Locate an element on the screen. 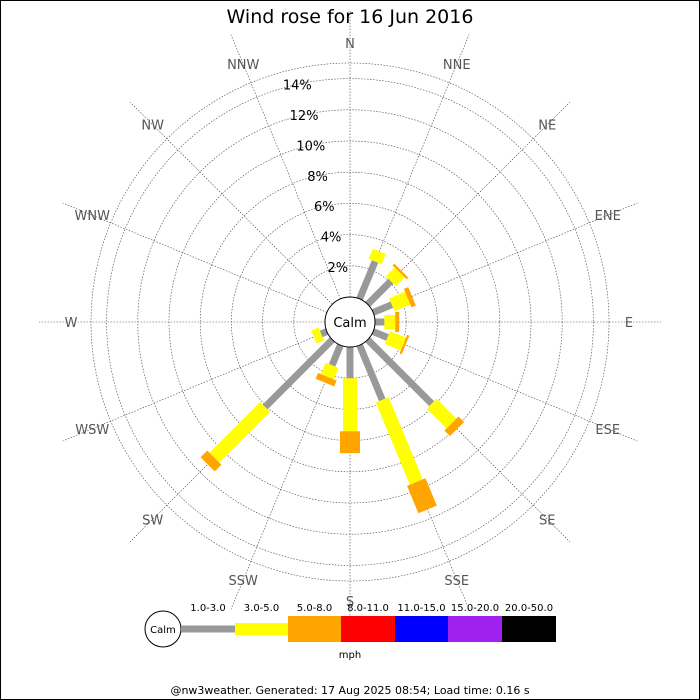 Image resolution: width=700 pixels, height=700 pixels. direction-label-nw: NW is located at coordinates (152, 126).